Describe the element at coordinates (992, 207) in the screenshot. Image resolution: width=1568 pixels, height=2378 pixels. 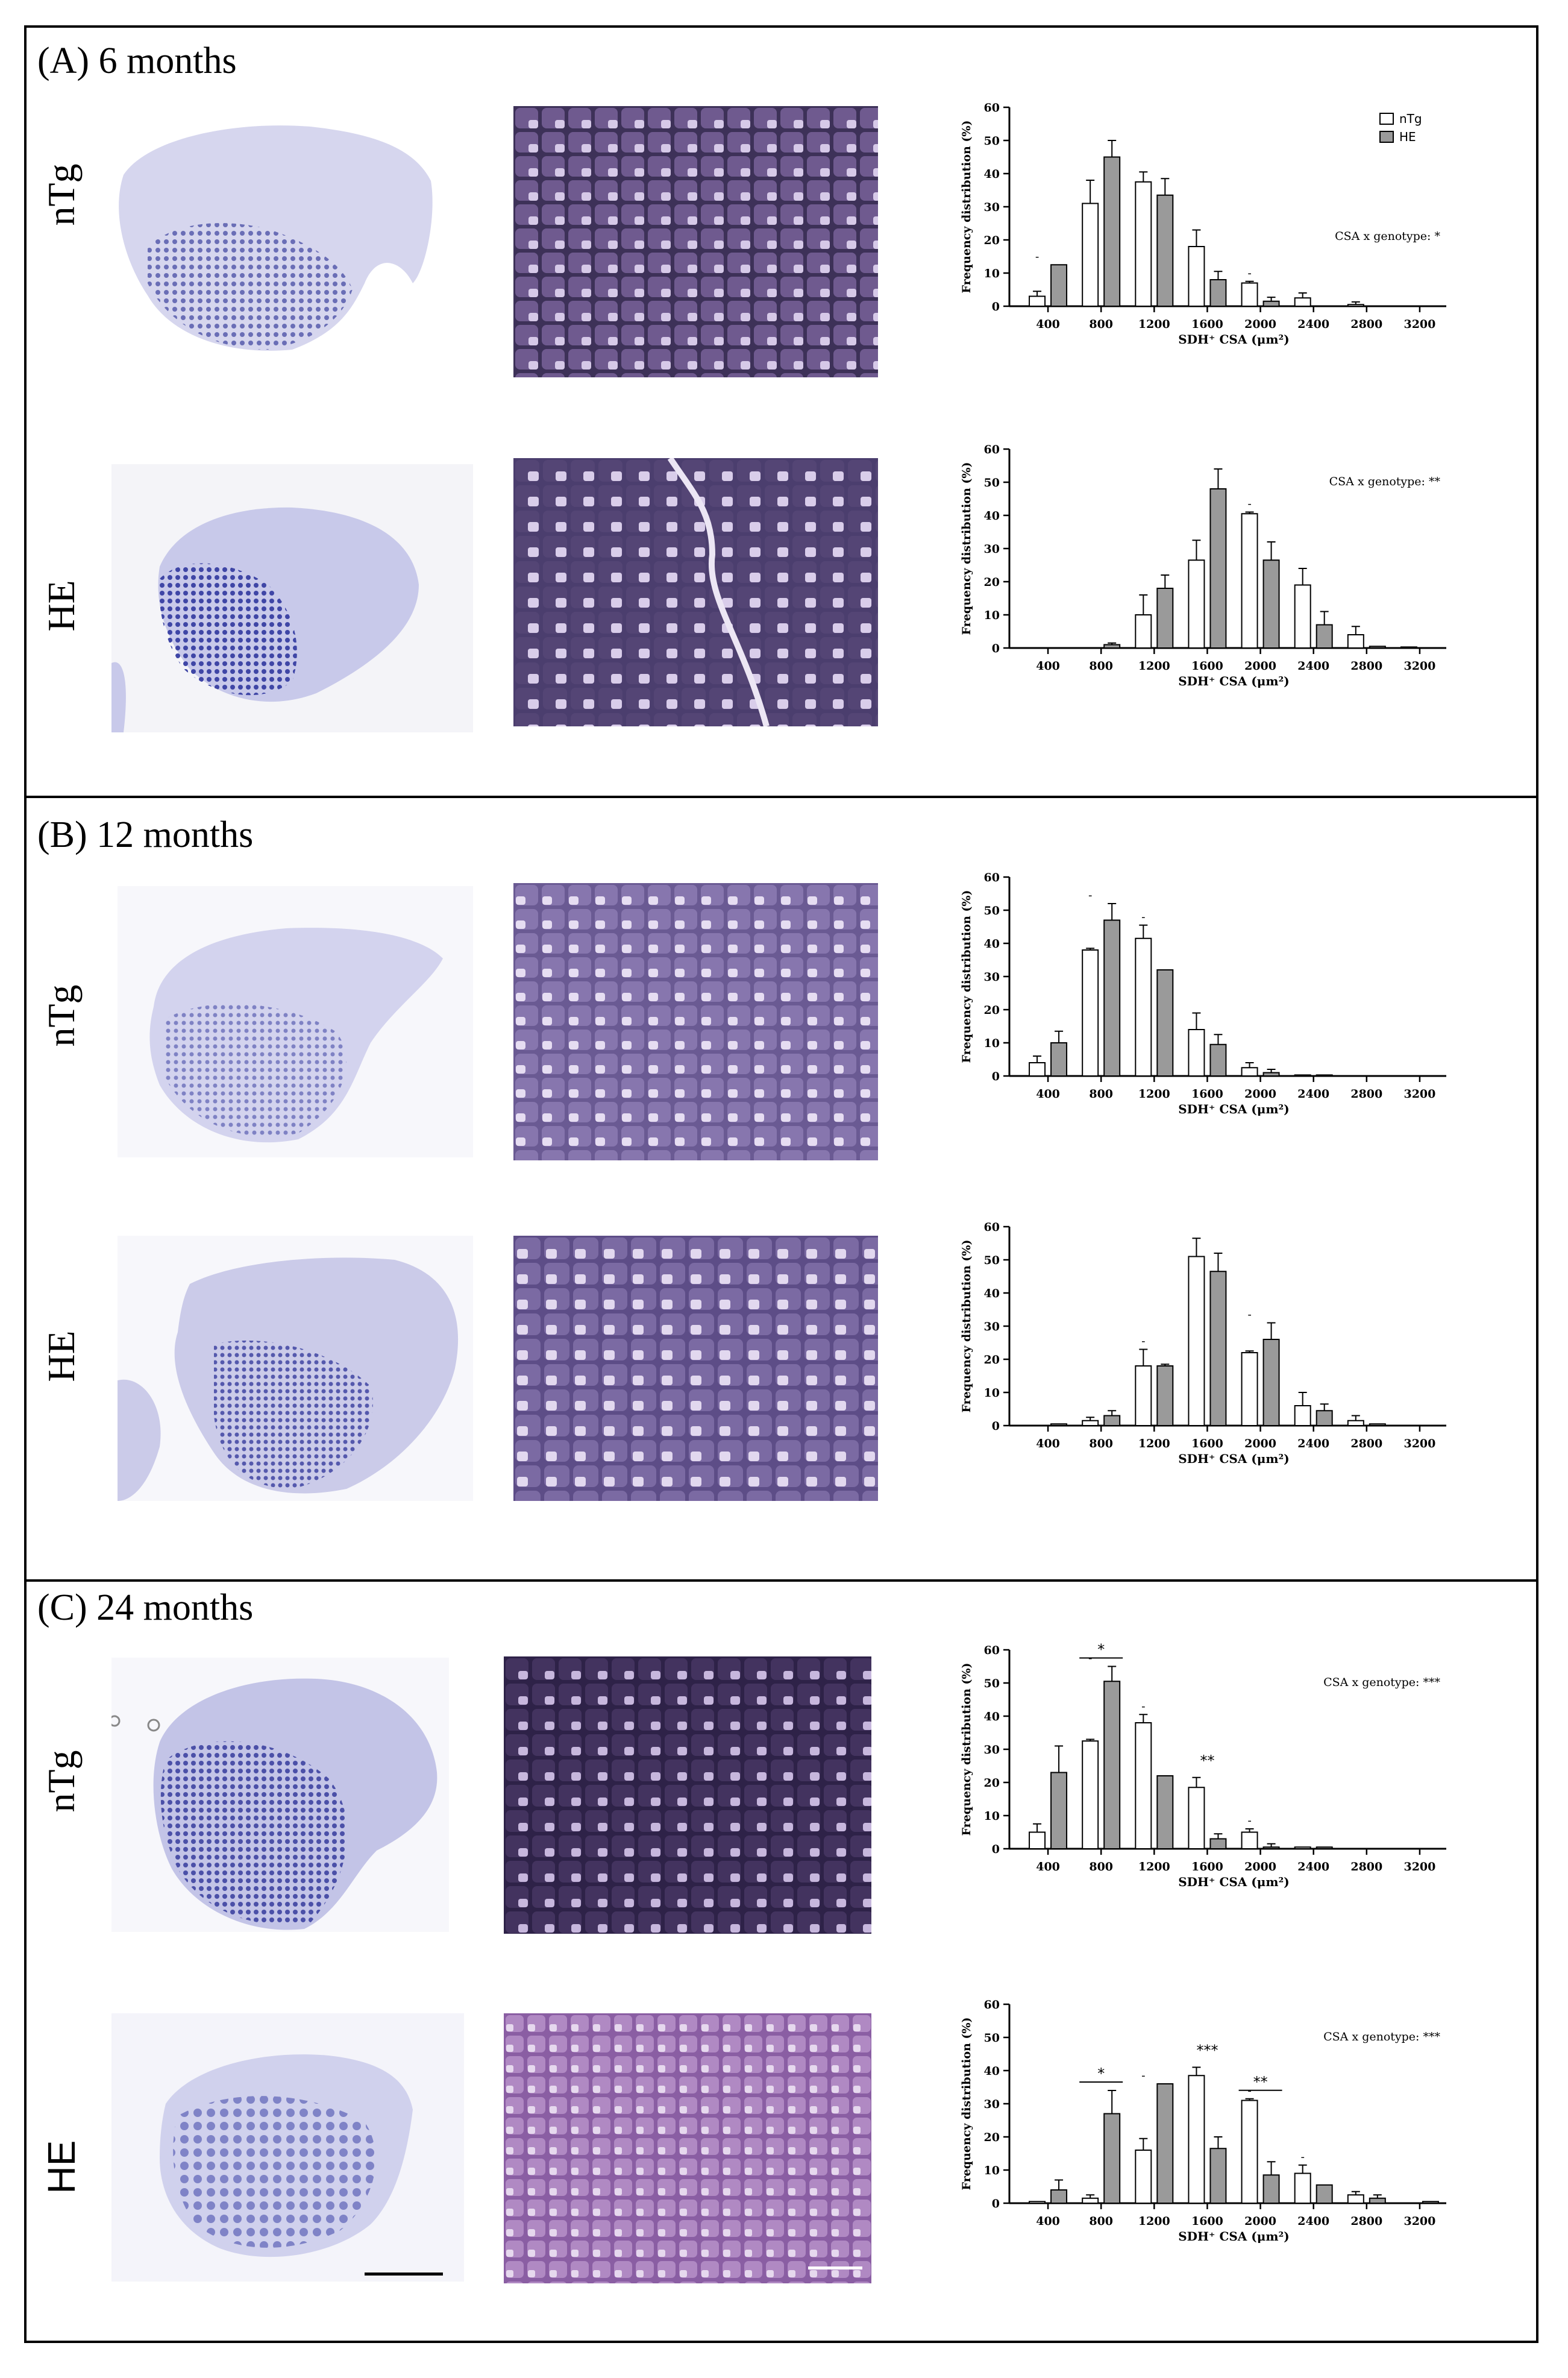
I see `y-tick-label: 30` at that location.